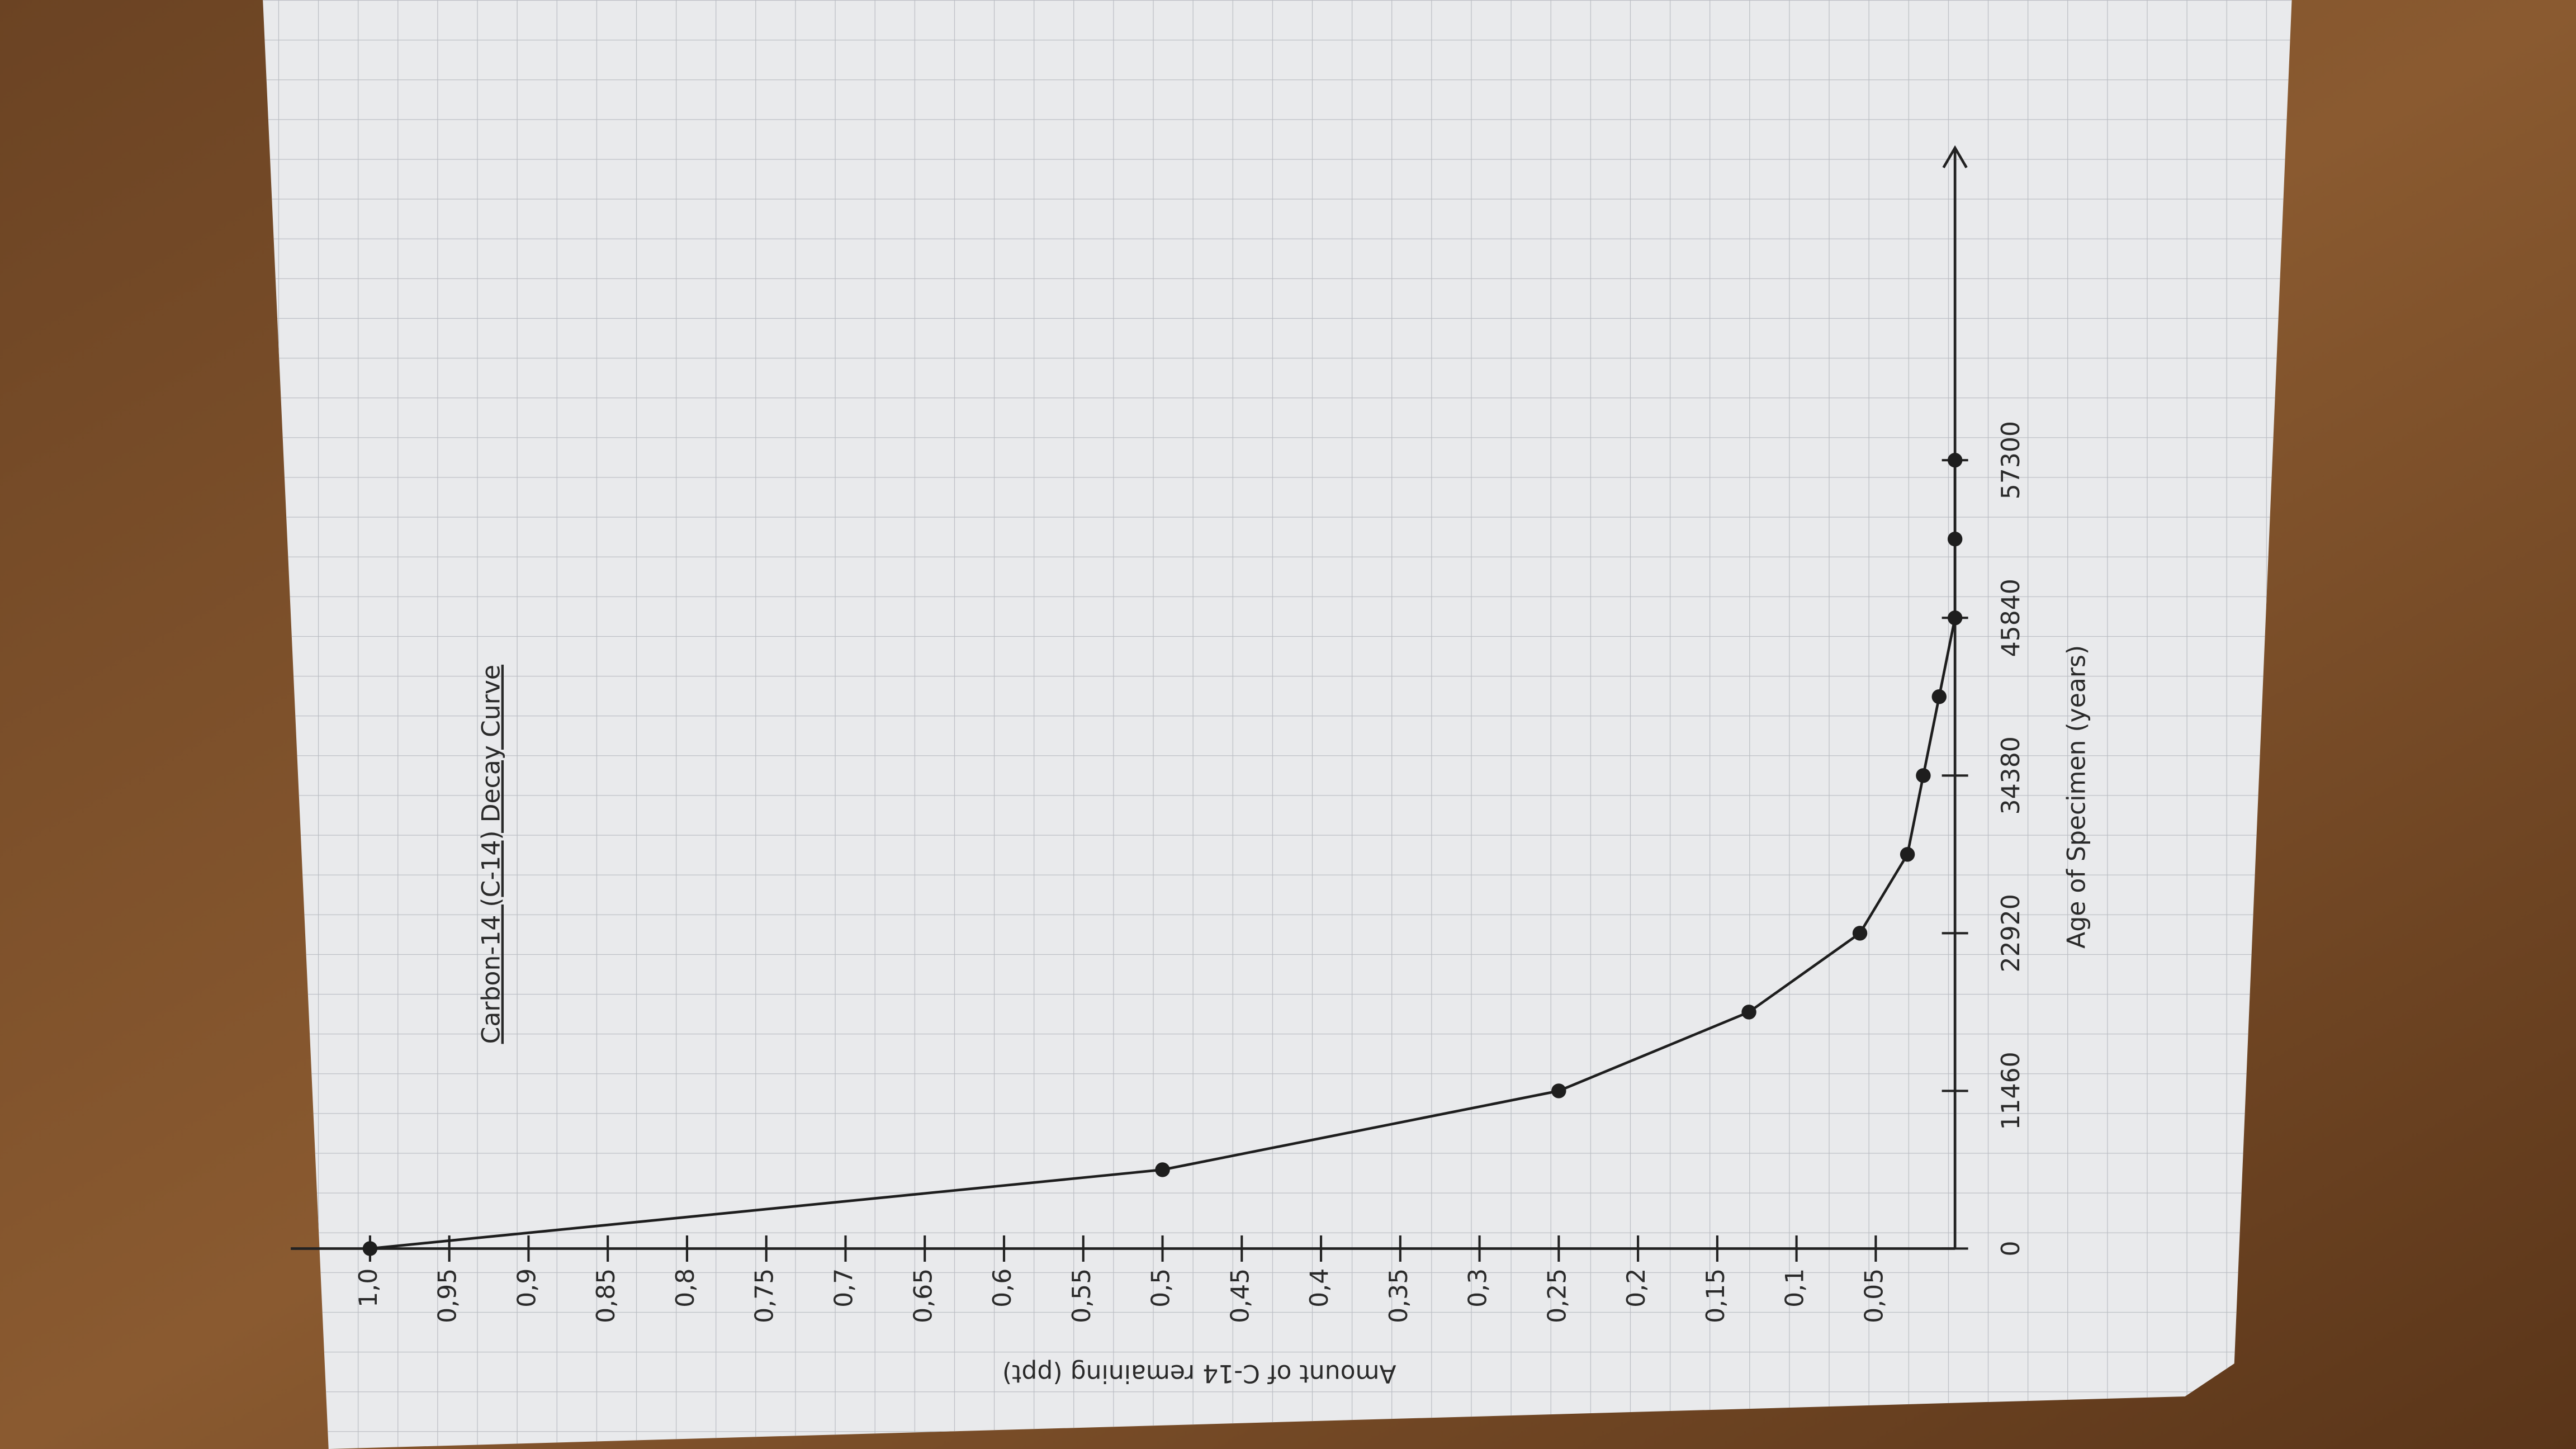  What do you see at coordinates (448, 1296) in the screenshot?
I see `y-tick-label: 0,95` at bounding box center [448, 1296].